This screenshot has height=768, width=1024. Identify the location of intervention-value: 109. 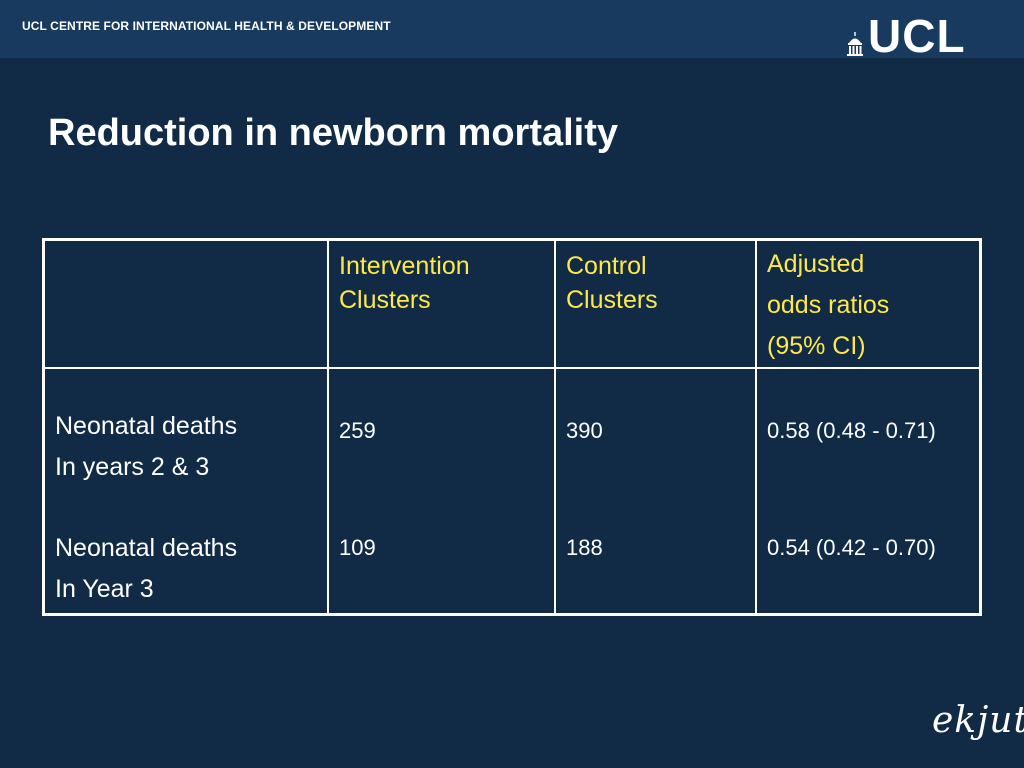
(357, 547).